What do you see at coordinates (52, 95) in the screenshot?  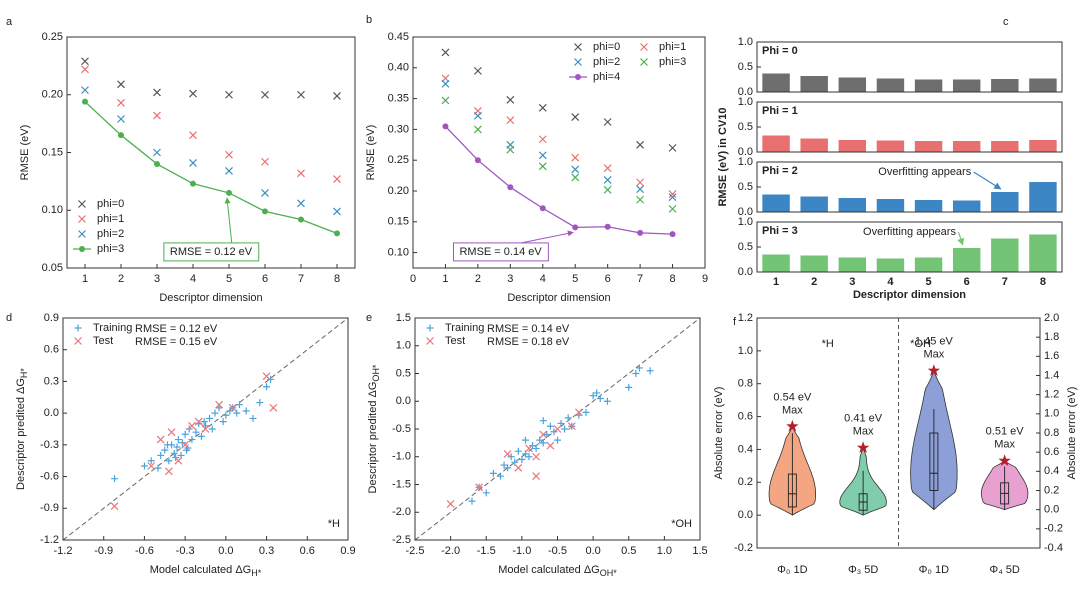 I see `y-tick-label: 0.20` at bounding box center [52, 95].